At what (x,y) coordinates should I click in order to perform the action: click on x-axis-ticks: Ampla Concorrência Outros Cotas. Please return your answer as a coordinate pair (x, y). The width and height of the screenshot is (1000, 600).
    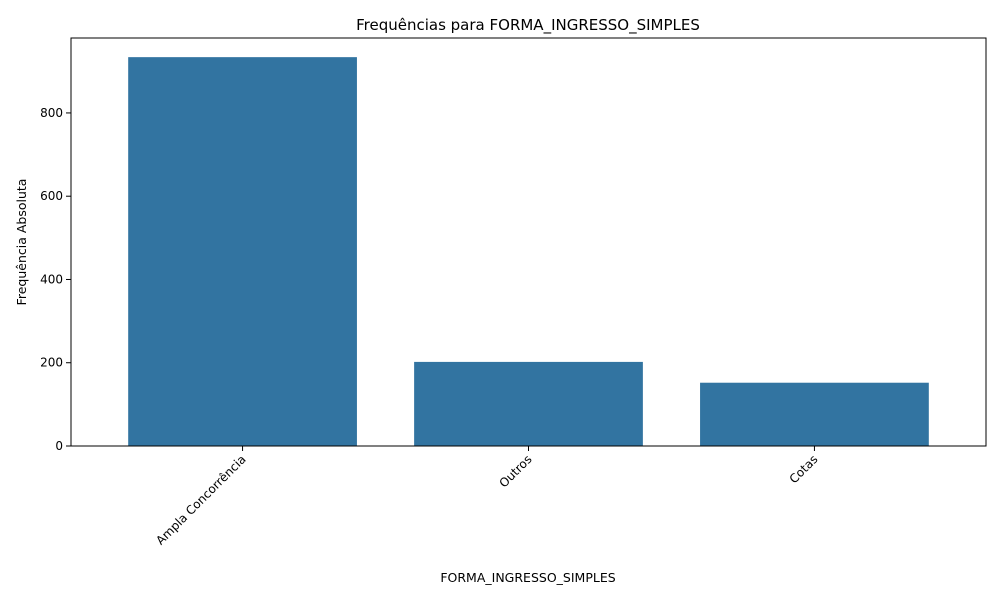
    Looking at the image, I should click on (487, 497).